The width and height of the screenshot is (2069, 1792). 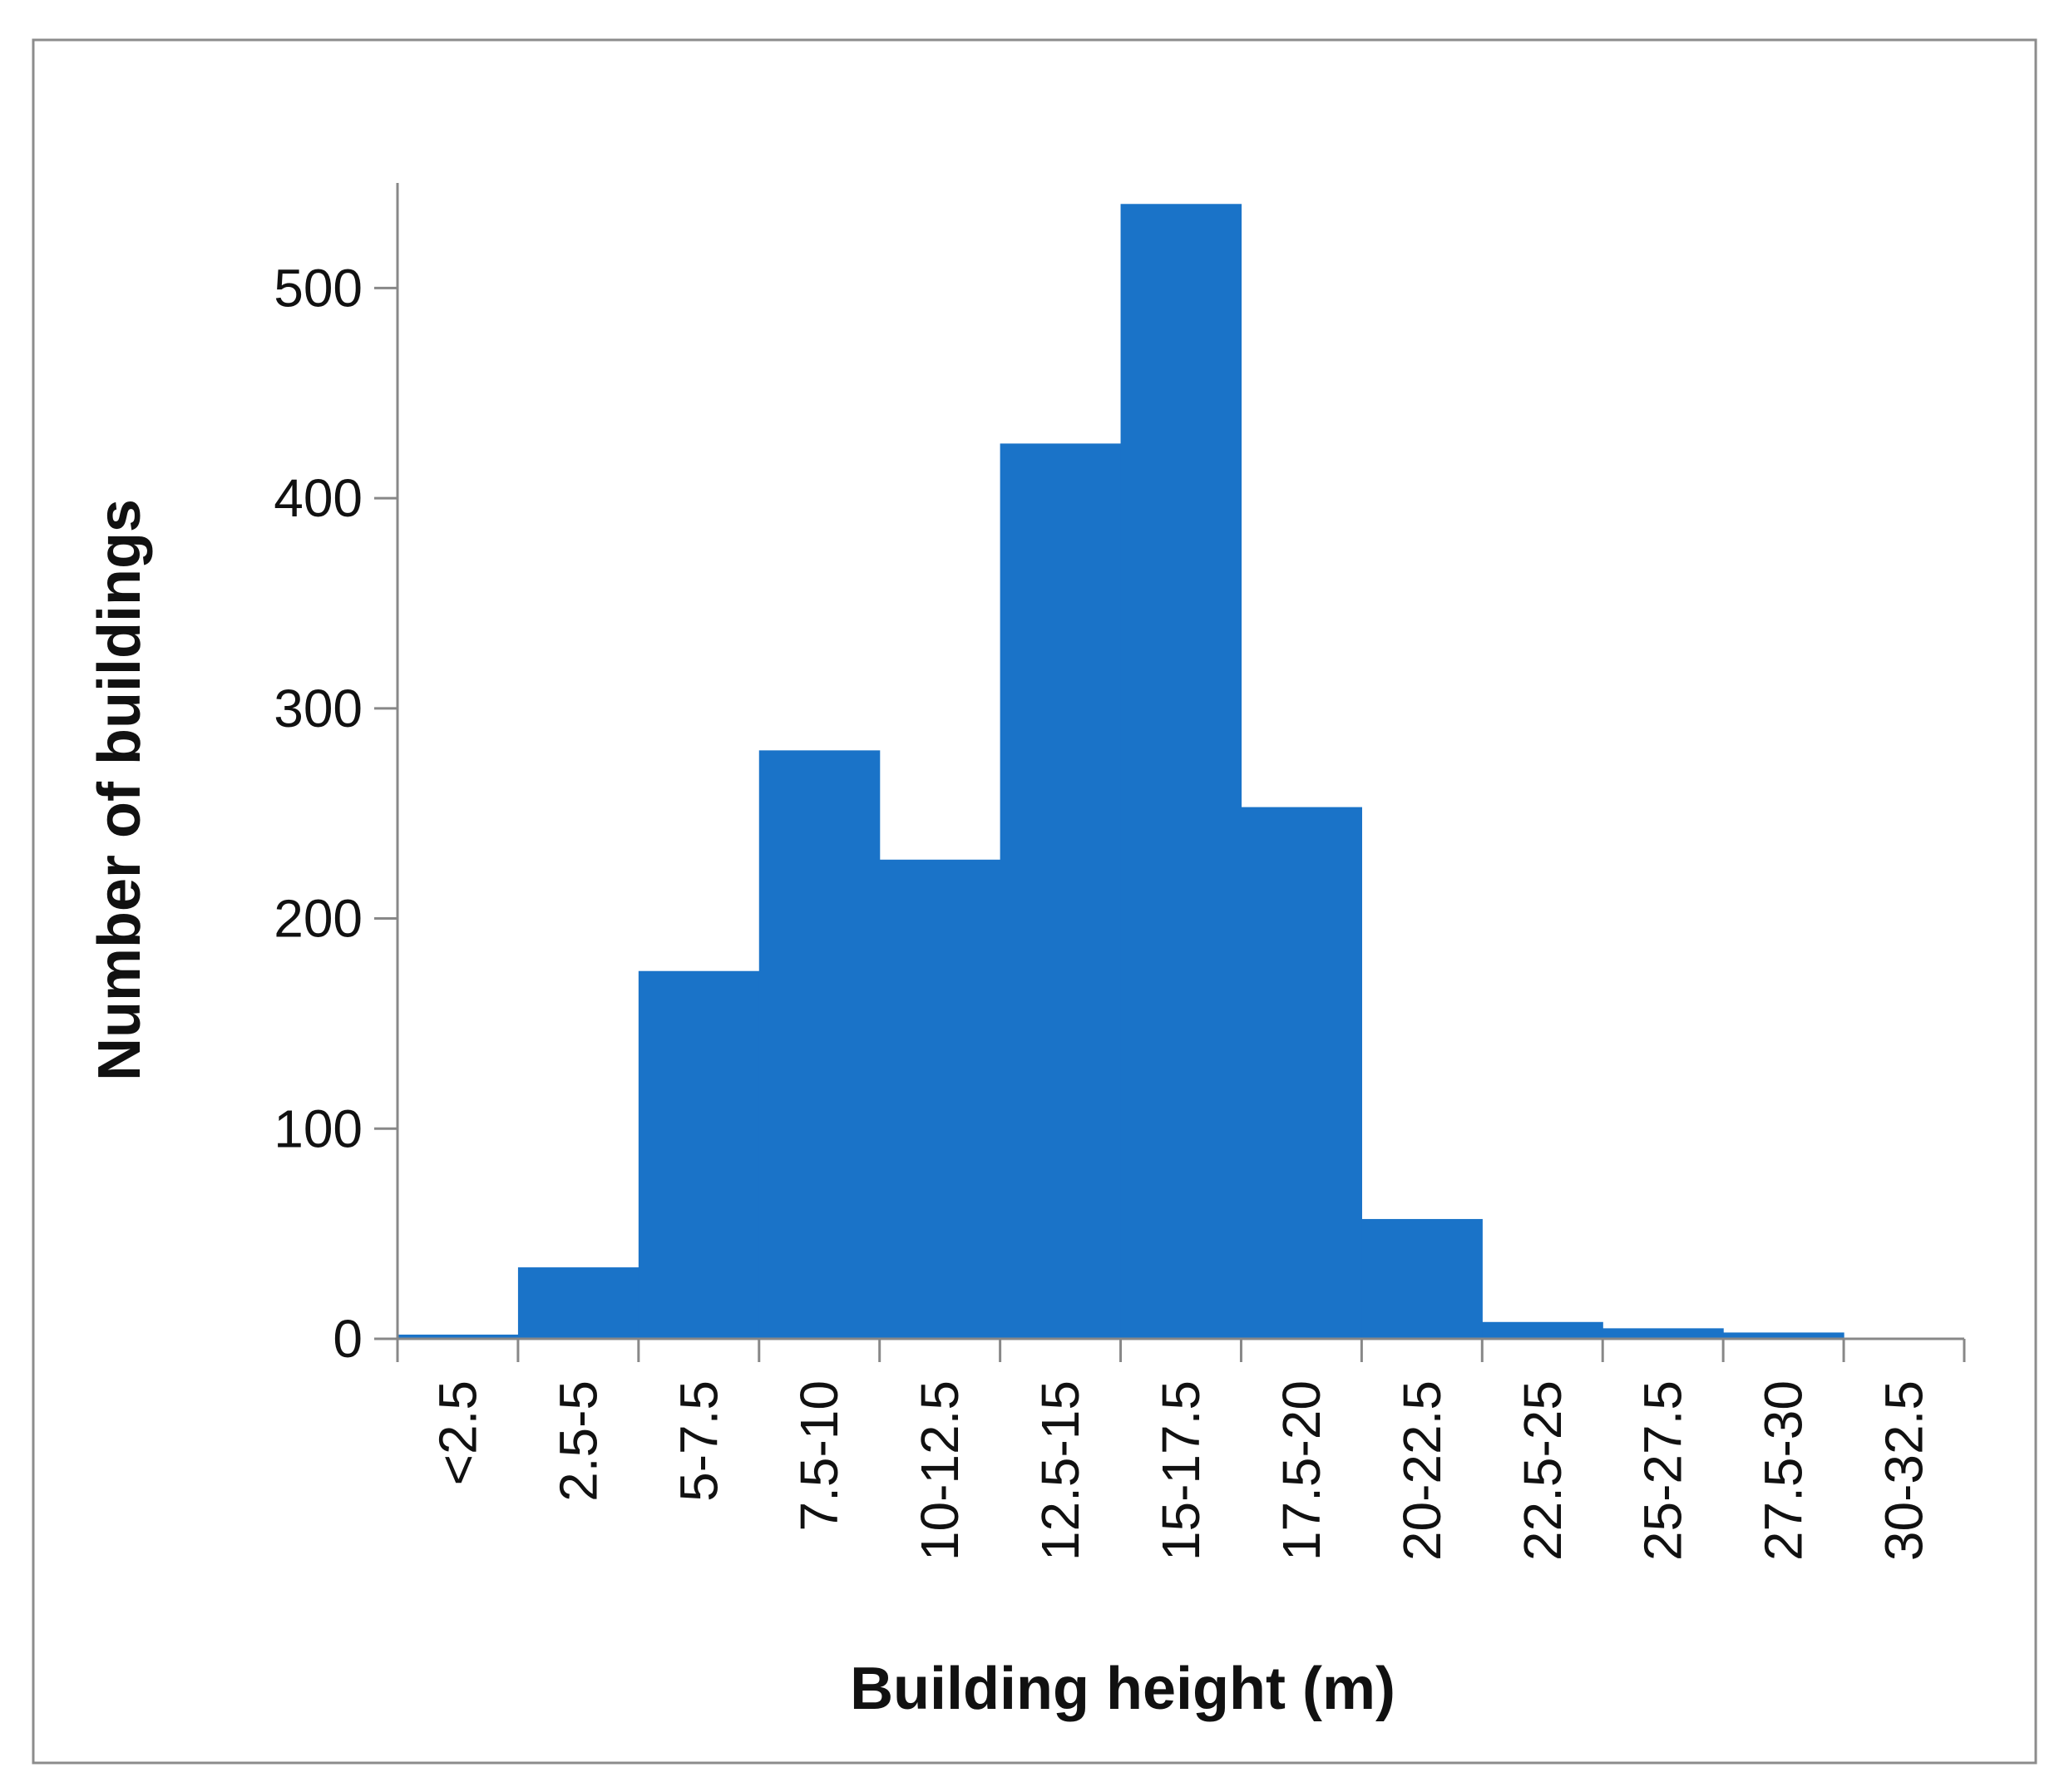 I want to click on x-tick-label-0: <2.5, so click(x=457, y=1432).